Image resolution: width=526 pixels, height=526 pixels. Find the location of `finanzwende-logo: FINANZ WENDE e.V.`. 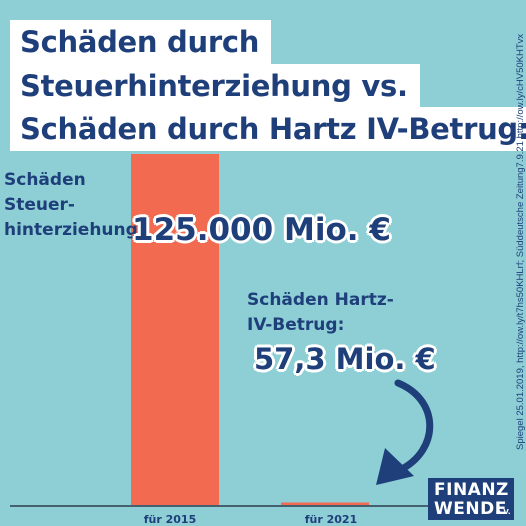

finanzwende-logo: FINANZ WENDE e.V. is located at coordinates (471, 499).